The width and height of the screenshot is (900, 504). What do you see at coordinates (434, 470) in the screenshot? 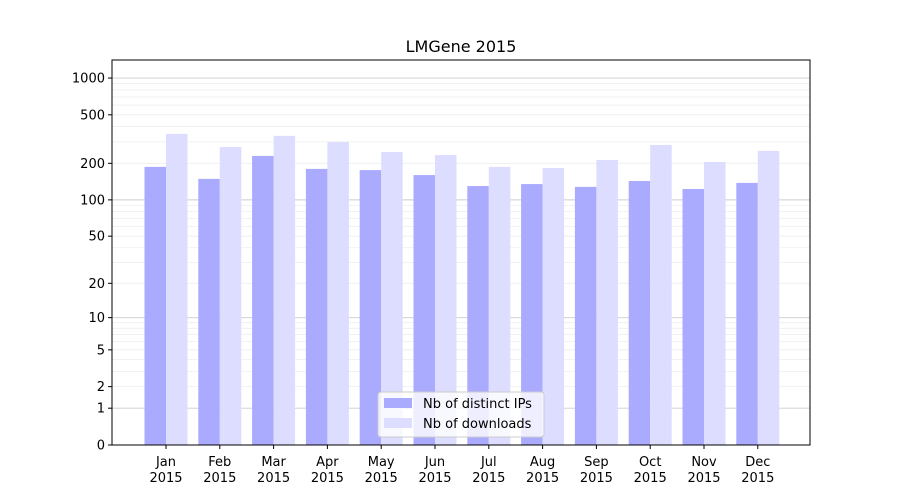
I see `x-tick-label: Jun 2015` at bounding box center [434, 470].